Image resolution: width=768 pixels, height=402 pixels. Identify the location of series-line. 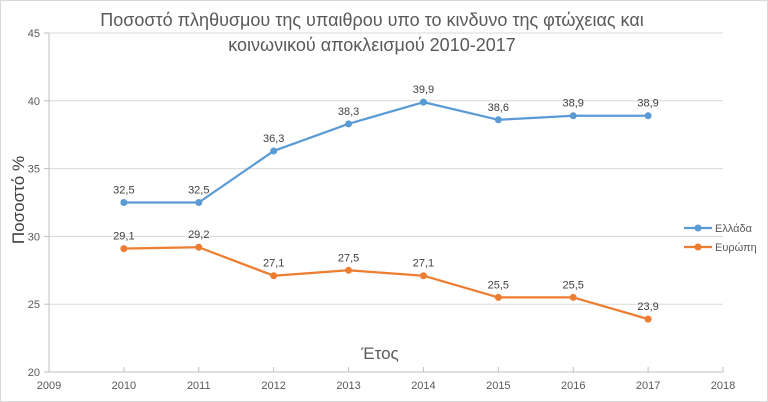
(386, 283).